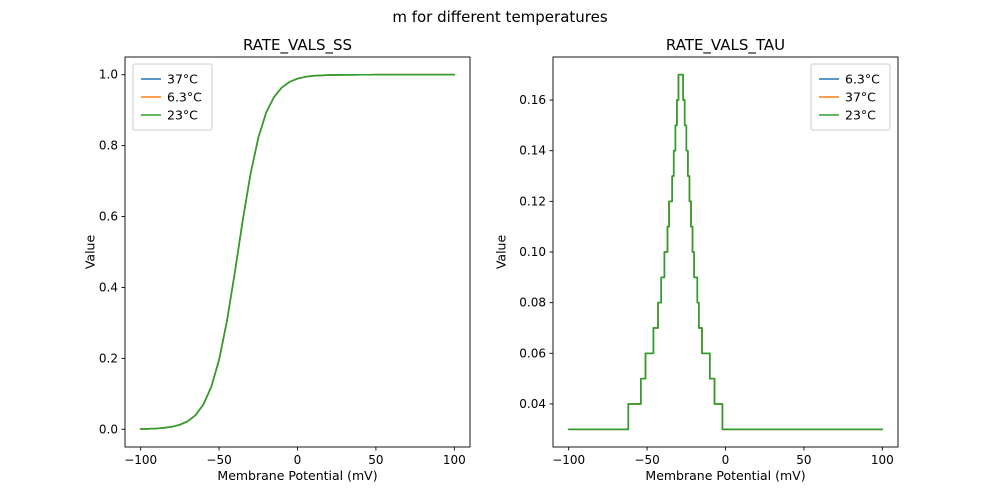  I want to click on y-tick-label: 0.10, so click(532, 252).